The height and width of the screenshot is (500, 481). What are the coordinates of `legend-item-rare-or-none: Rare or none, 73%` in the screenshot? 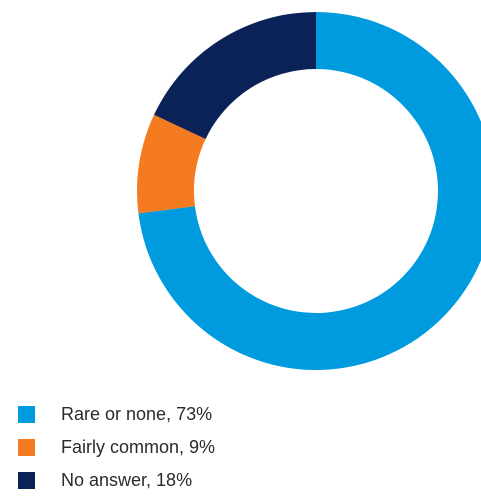 It's located at (116, 414).